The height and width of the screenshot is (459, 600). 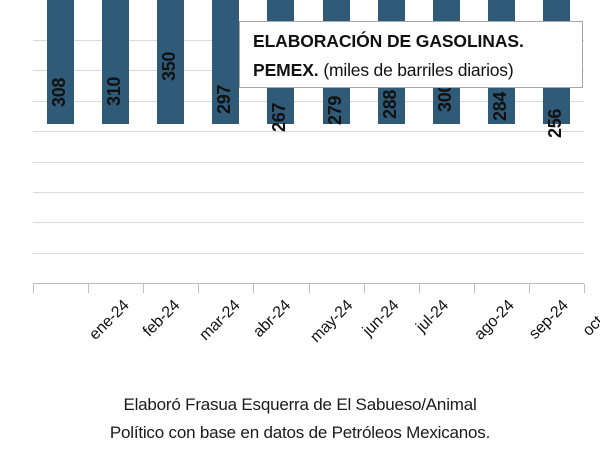 What do you see at coordinates (418, 70) in the screenshot?
I see `chart-subtitle-units: (miles de barriles diarios)` at bounding box center [418, 70].